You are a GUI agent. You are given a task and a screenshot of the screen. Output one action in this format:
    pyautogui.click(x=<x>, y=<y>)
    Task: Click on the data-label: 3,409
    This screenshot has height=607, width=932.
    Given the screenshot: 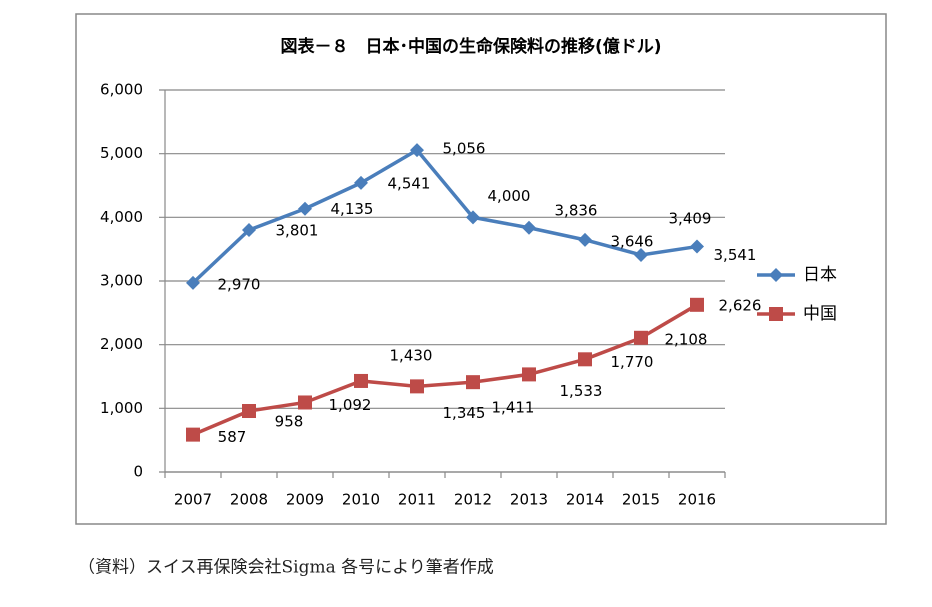 What is the action you would take?
    pyautogui.click(x=690, y=218)
    